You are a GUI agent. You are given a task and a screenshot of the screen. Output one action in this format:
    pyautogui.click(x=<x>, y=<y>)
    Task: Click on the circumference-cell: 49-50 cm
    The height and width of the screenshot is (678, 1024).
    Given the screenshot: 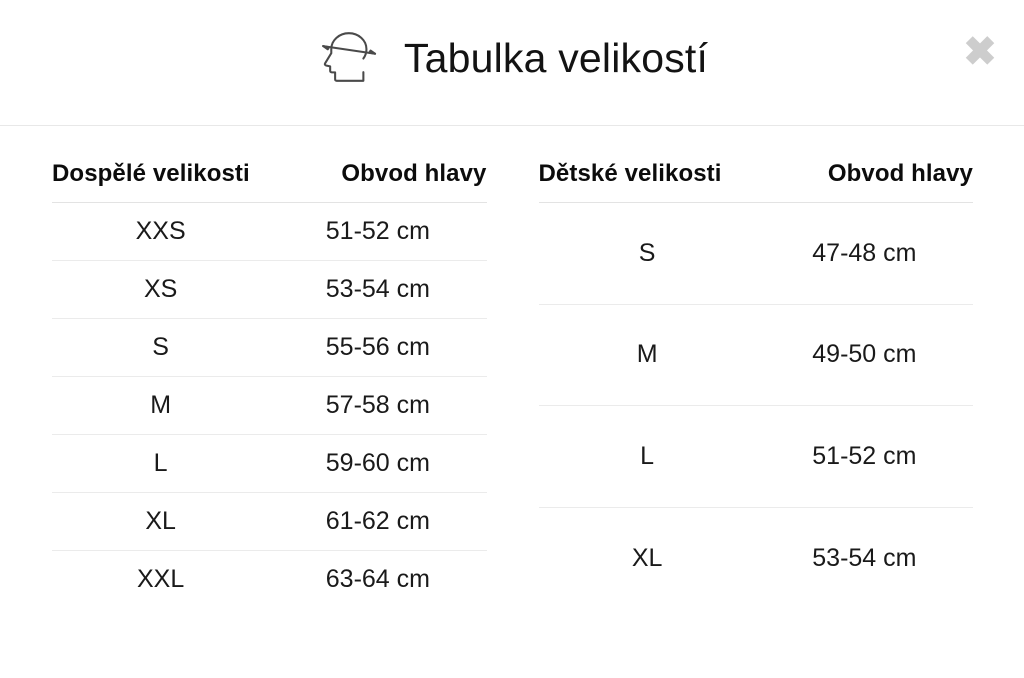 What is the action you would take?
    pyautogui.click(x=864, y=355)
    